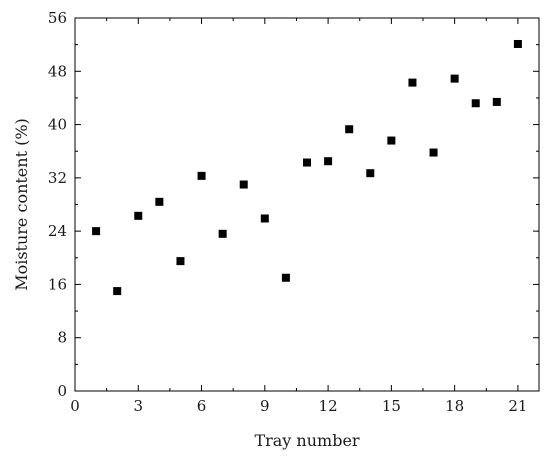  I want to click on x-tick-label: 15, so click(391, 406).